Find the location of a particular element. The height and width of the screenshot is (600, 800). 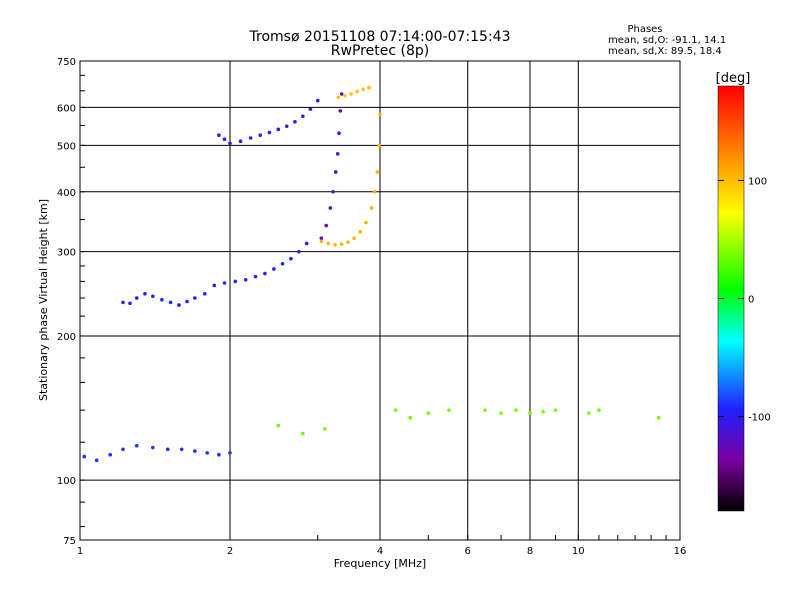

x-tick-label: 8 is located at coordinates (530, 551).